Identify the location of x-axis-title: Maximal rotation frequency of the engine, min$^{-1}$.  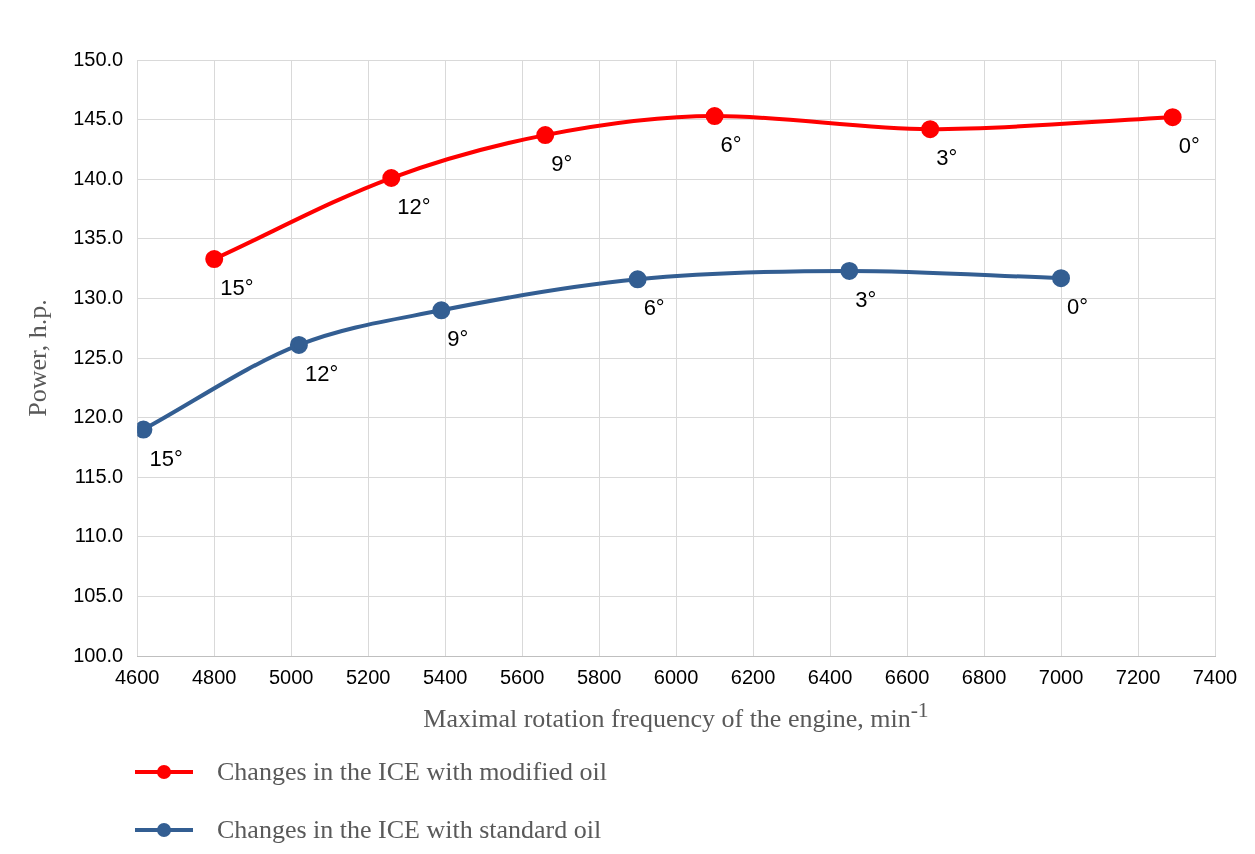
(676, 716).